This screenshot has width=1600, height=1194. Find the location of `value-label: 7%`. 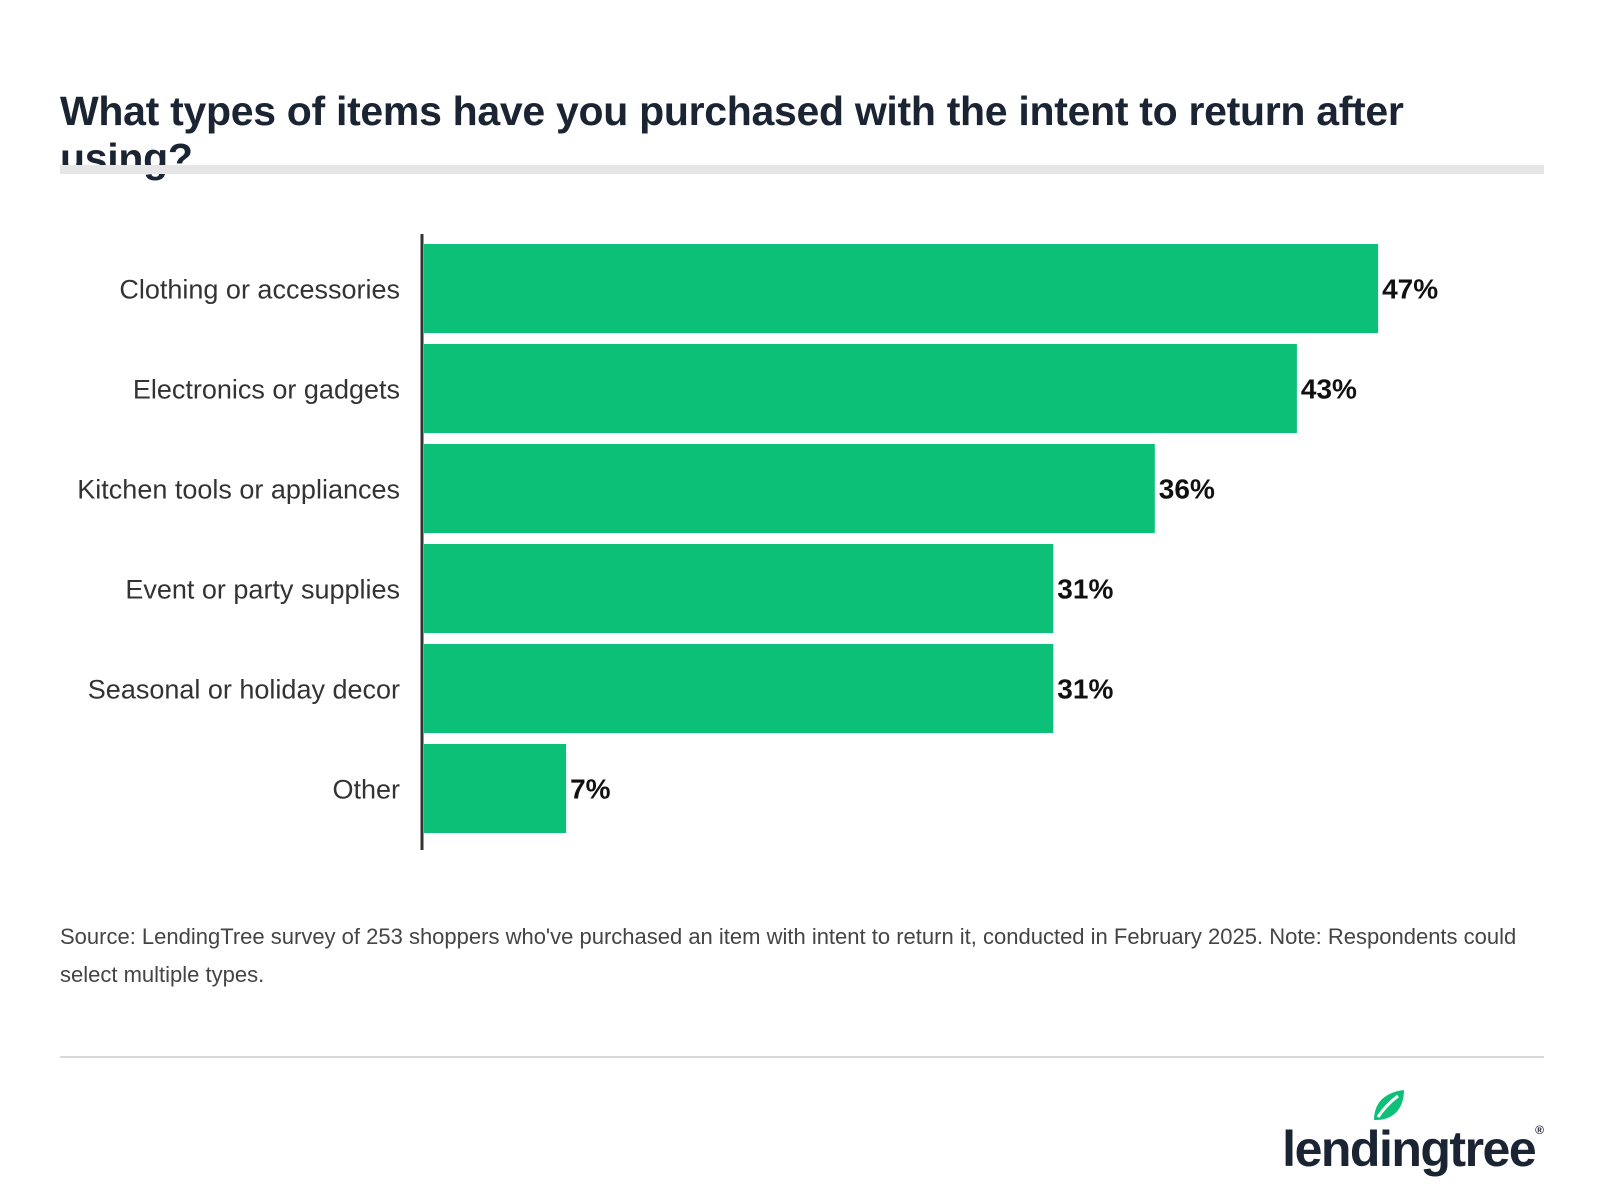

value-label: 7% is located at coordinates (590, 789).